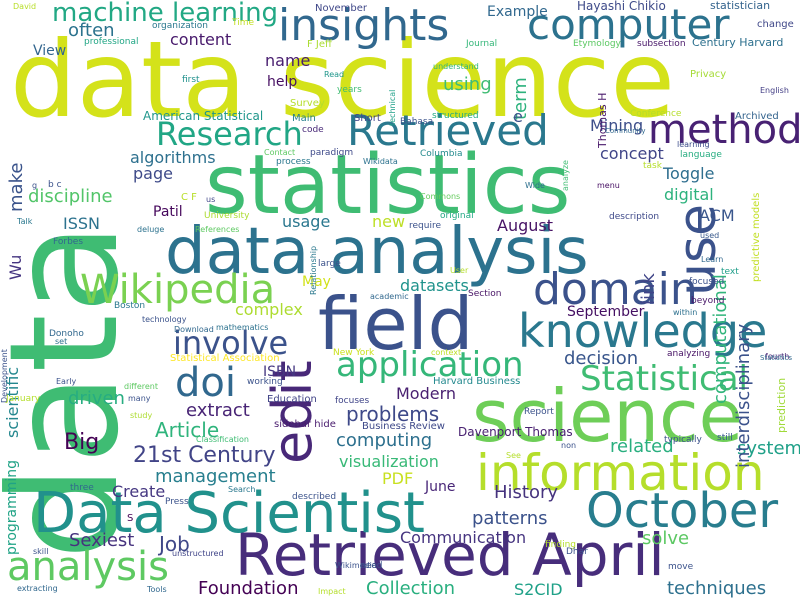  Describe the element at coordinates (720, 338) in the screenshot. I see `word-59: computational` at that location.